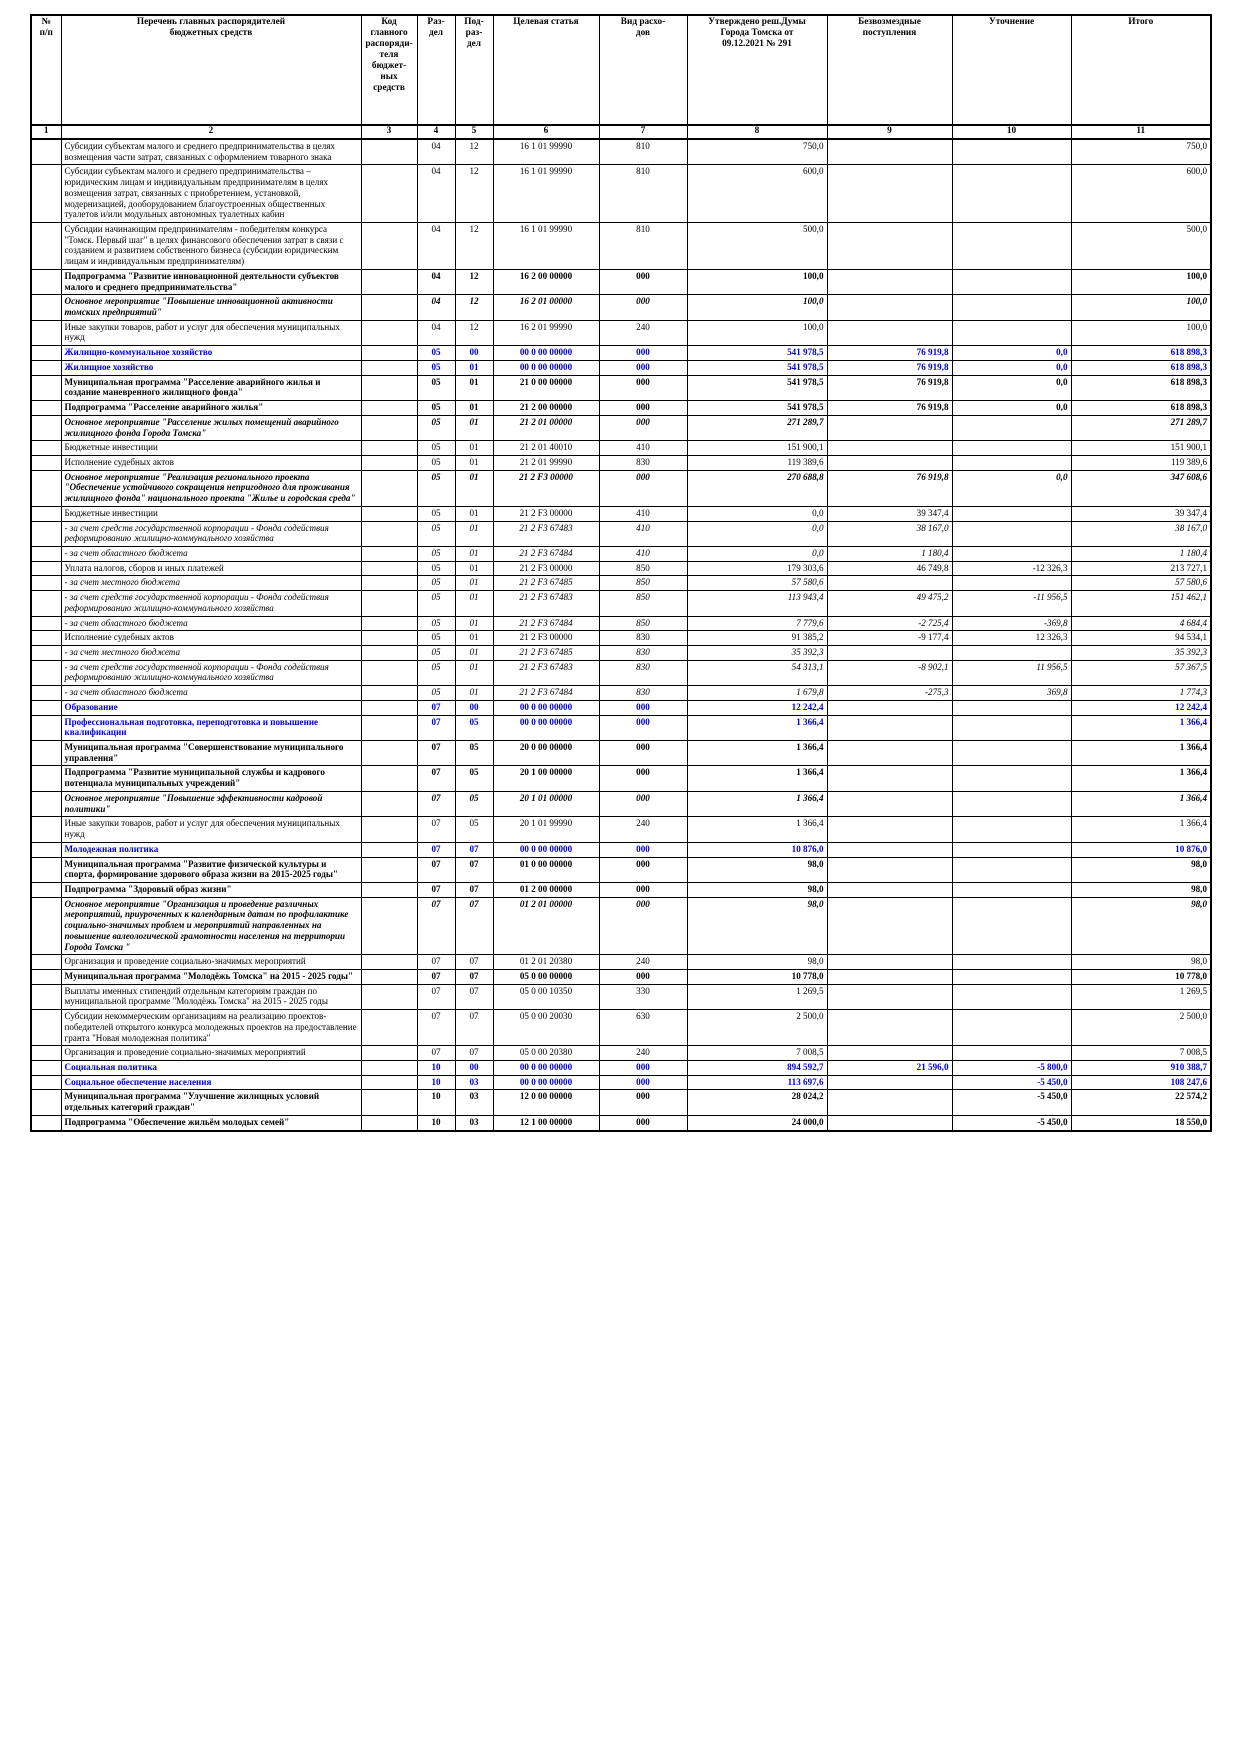  What do you see at coordinates (546, 653) in the screenshot?
I see `cell-target-article: 21 2 F3 67485` at bounding box center [546, 653].